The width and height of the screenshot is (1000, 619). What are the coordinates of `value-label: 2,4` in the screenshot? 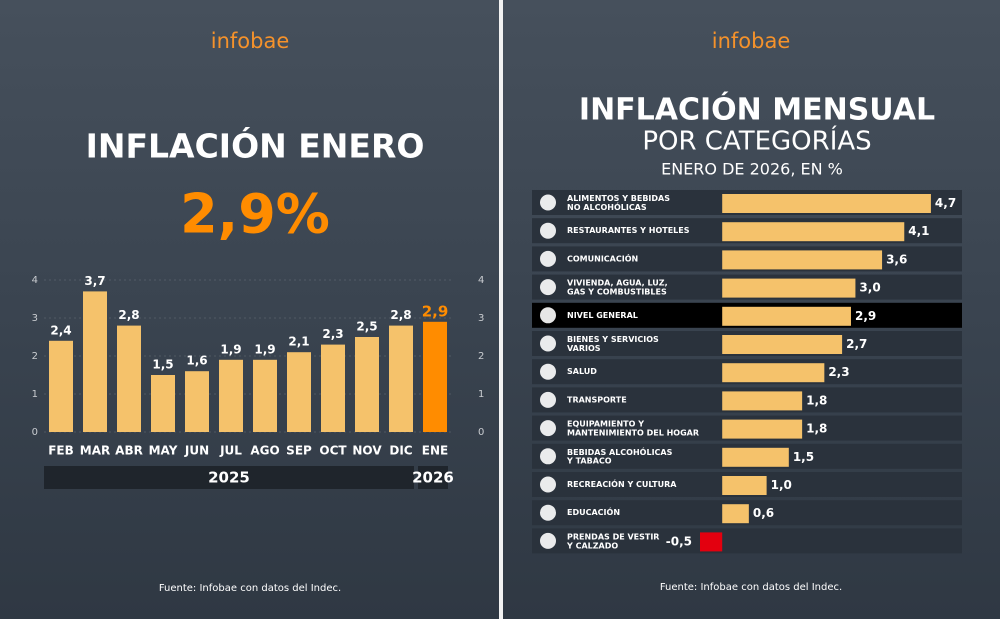 It's located at (60, 330).